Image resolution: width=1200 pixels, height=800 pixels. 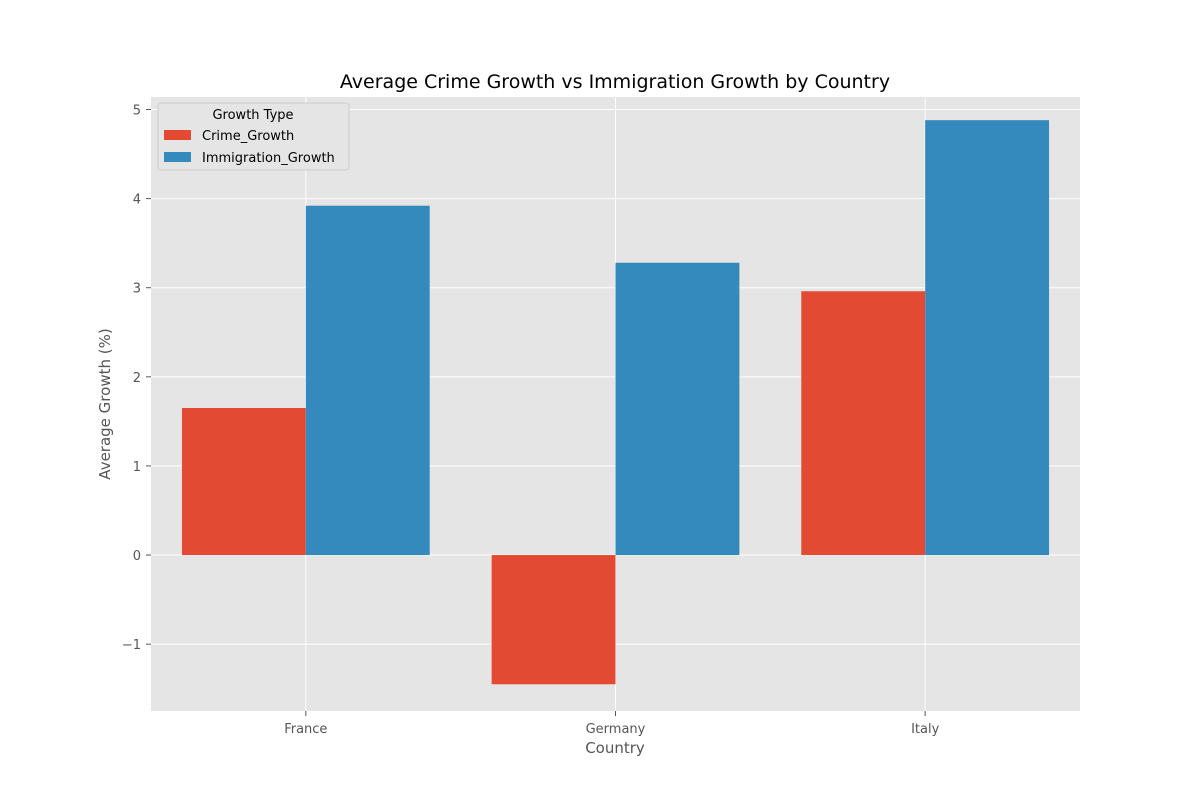 I want to click on y-tick-label: 2, so click(x=137, y=378).